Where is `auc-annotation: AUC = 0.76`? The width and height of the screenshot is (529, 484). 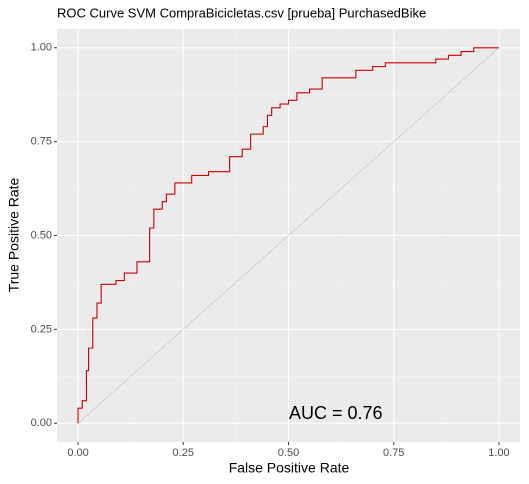
auc-annotation: AUC = 0.76 is located at coordinates (336, 413).